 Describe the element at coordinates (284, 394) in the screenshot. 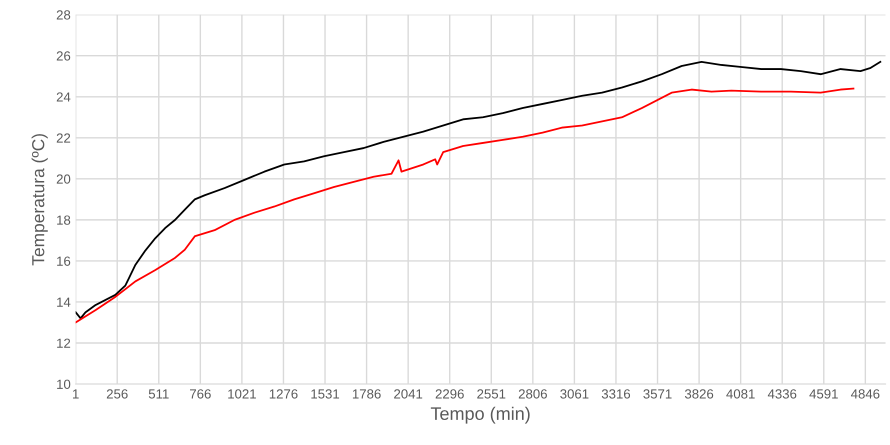

I see `x-tick-label: 1276` at that location.